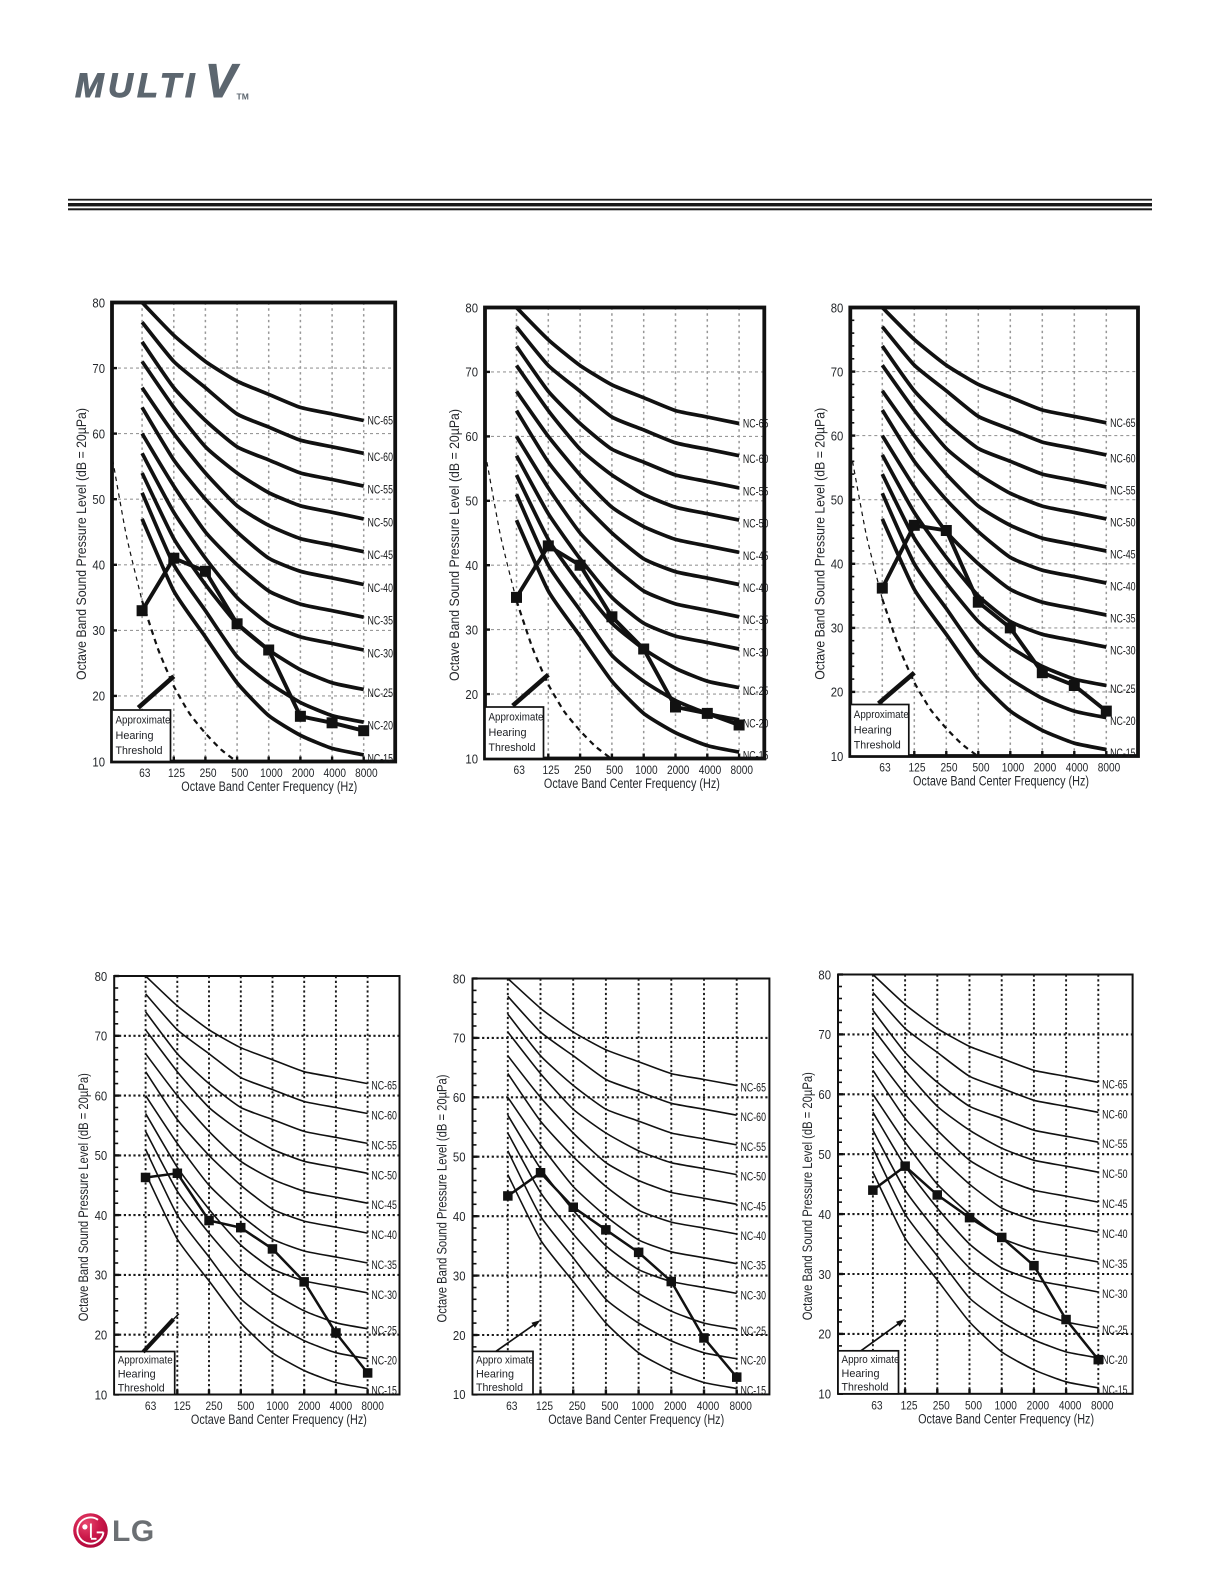  What do you see at coordinates (512, 748) in the screenshot?
I see `svg-text: Threshold` at bounding box center [512, 748].